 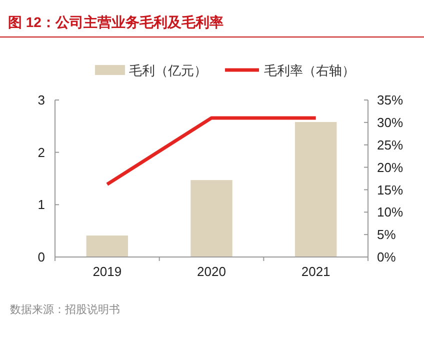 I want to click on x-tick-label: 2019, so click(x=107, y=271).